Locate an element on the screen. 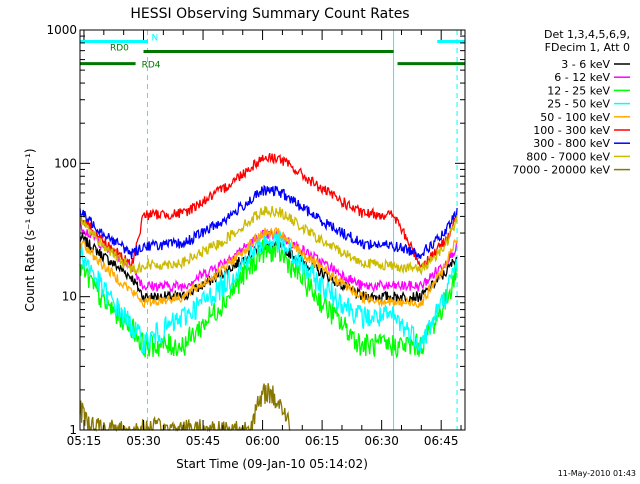 This screenshot has width=640, height=484. footer-timestamp: 11-May-2010 01:43 is located at coordinates (597, 473).